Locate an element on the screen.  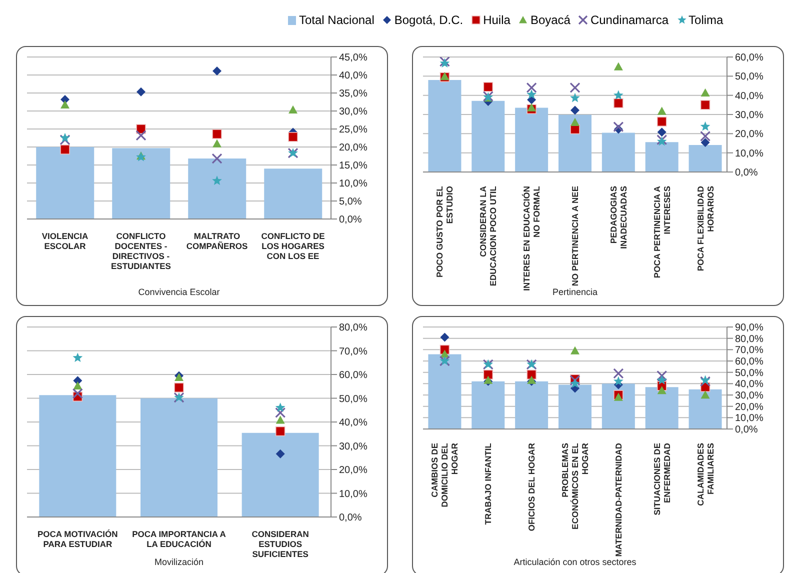
x-tick-label: CONFLICTO DOCENTES - DIRECTIVOS - ESTUDIANTES is located at coordinates (141, 251).